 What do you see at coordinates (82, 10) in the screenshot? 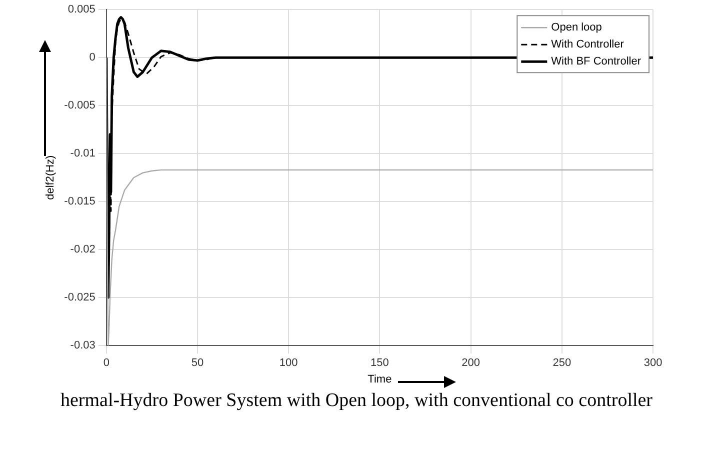
I see `y-tick-label: 0.005` at bounding box center [82, 10].